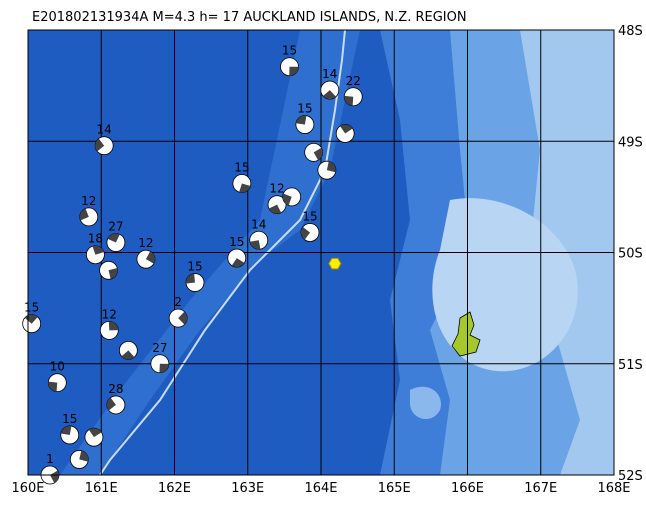  I want to click on x-tick-label: 166E, so click(467, 488).